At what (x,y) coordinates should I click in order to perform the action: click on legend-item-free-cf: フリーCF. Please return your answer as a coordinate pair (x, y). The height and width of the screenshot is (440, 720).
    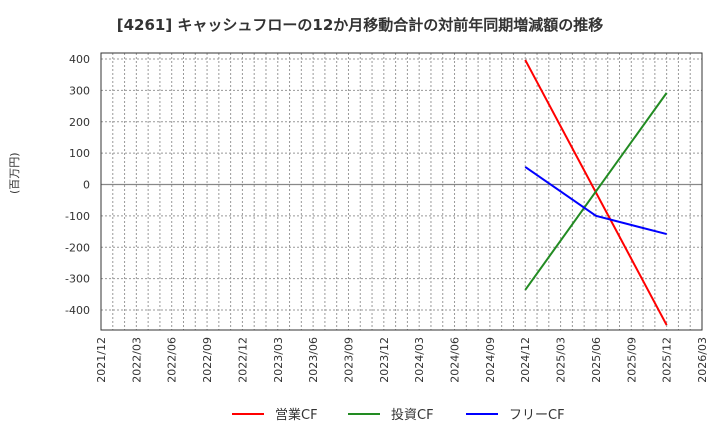
    Looking at the image, I should click on (515, 413).